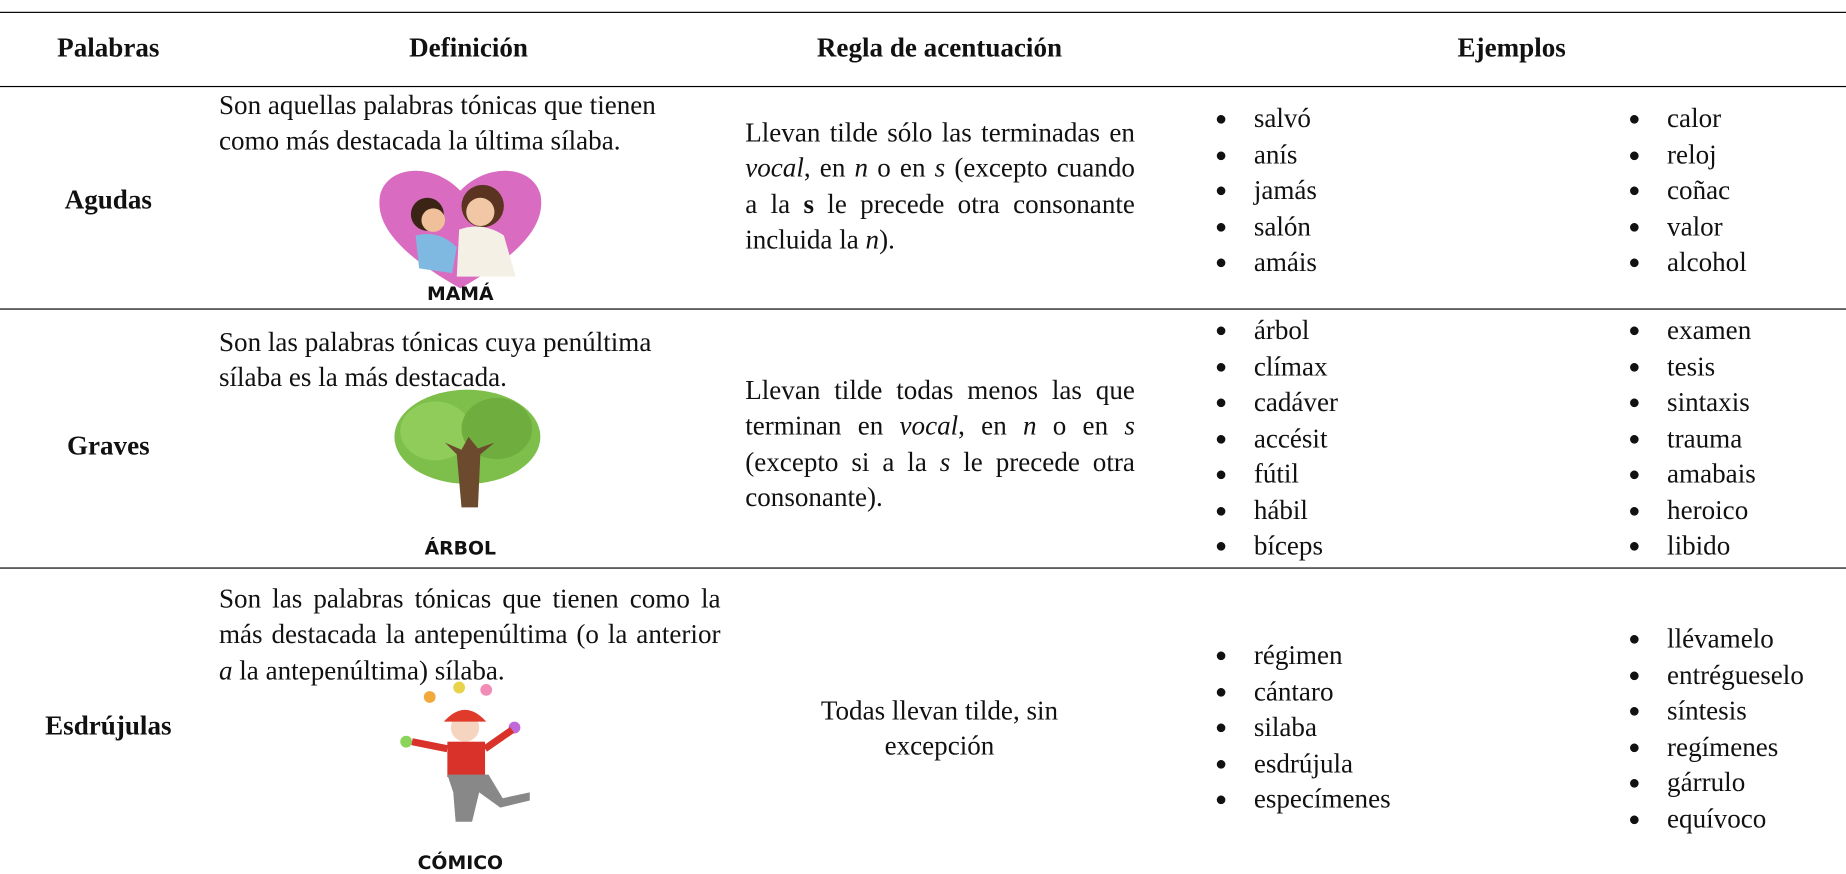  What do you see at coordinates (1266, 227) in the screenshot?
I see `example: salón` at bounding box center [1266, 227].